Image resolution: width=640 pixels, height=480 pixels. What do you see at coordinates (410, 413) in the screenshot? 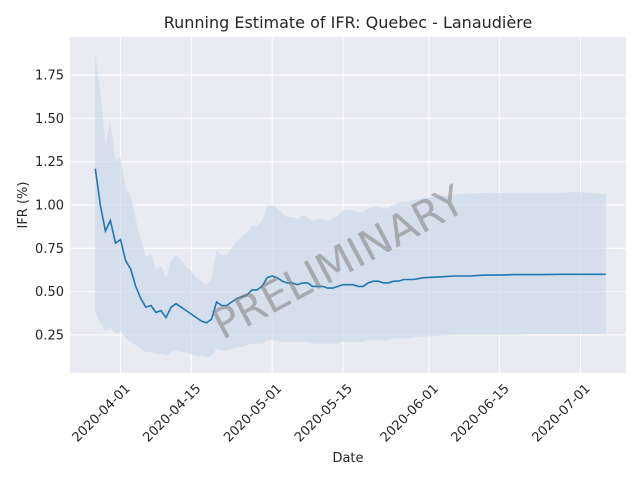
I see `x-tick-label: 2020-06-01` at bounding box center [410, 413].